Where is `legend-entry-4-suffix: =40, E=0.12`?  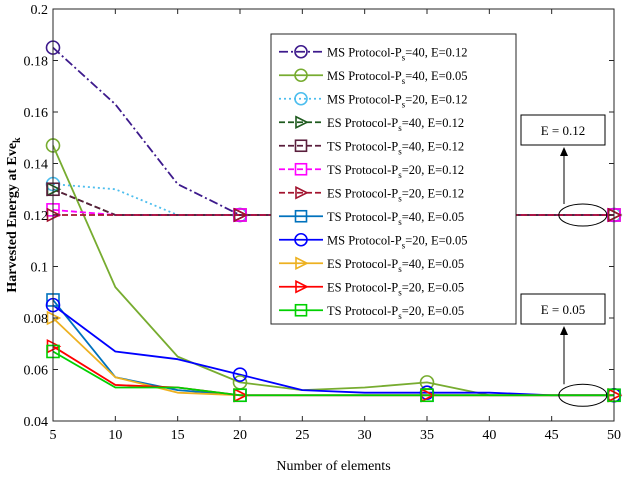
legend-entry-4-suffix: =40, E=0.12 is located at coordinates (433, 123).